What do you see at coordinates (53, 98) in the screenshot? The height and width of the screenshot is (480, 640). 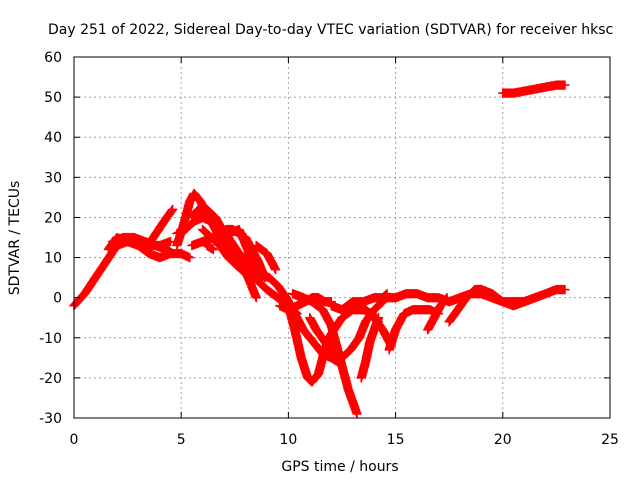 I see `y-tick-label: 50` at bounding box center [53, 98].